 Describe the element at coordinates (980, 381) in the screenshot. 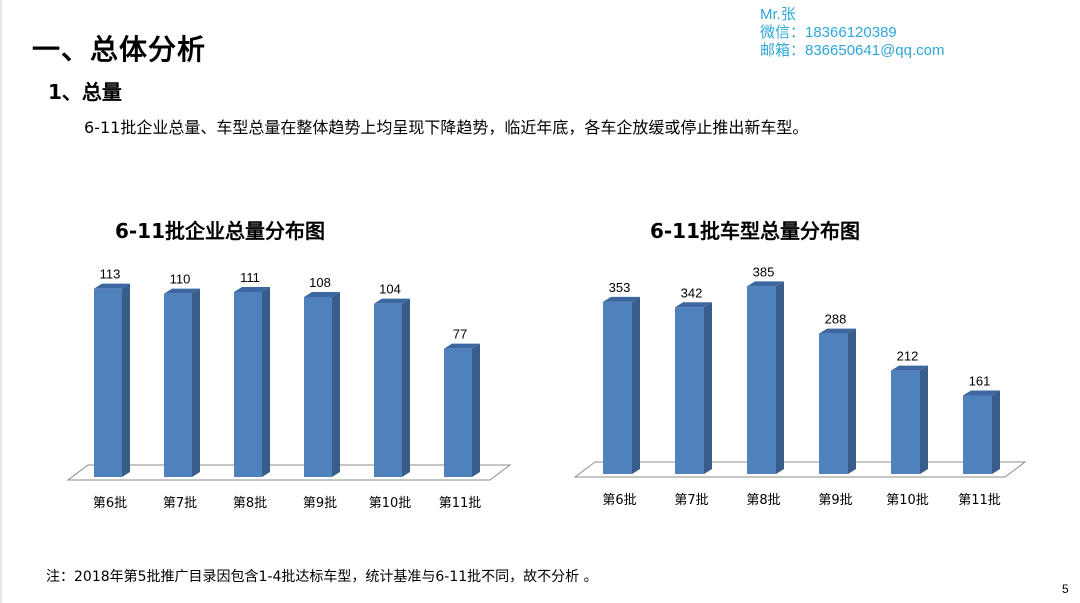

I see `data-label: 161` at that location.